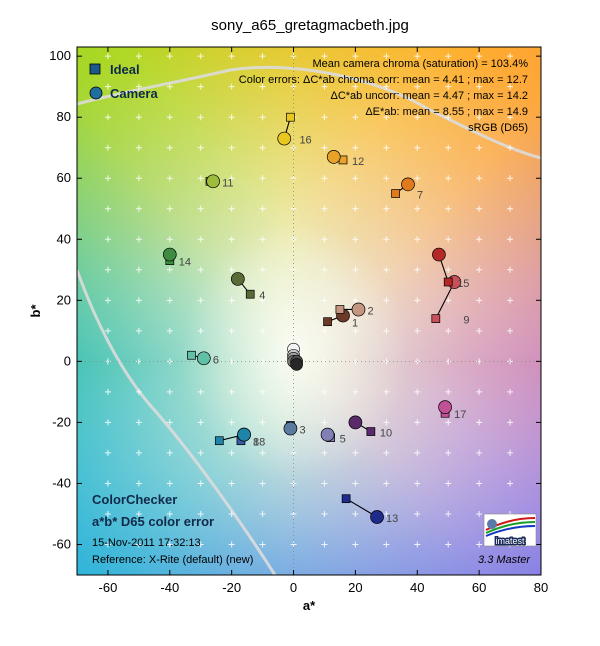 This screenshot has height=646, width=600. What do you see at coordinates (146, 543) in the screenshot?
I see `info-date: 15-Nov-2011 17:32:13` at bounding box center [146, 543].